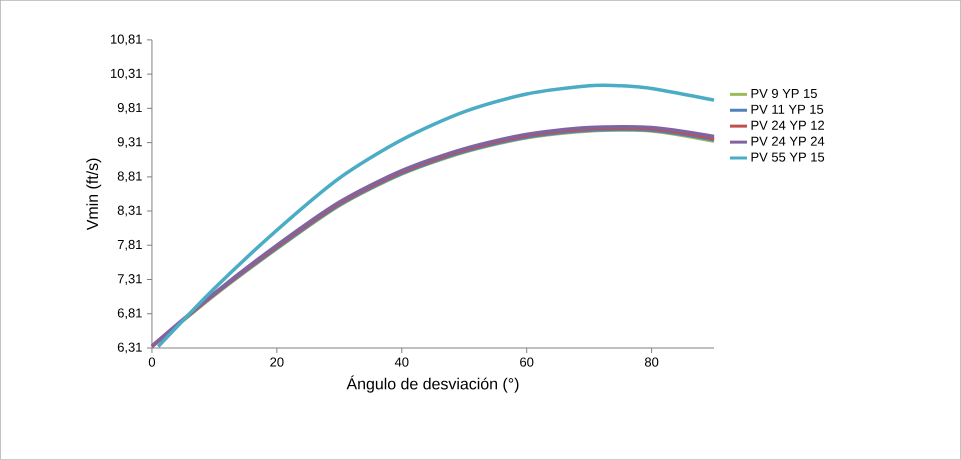 This screenshot has height=460, width=961. What do you see at coordinates (130, 279) in the screenshot?
I see `y-tick-label: 7,31` at bounding box center [130, 279].